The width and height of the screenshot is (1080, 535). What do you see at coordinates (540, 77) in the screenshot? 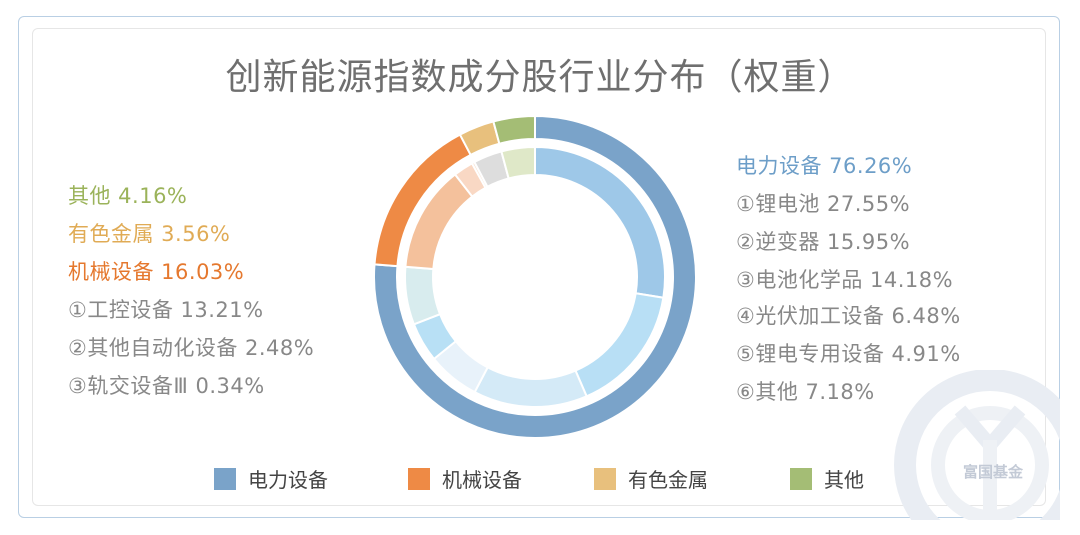
I see `chart-title: 创新能源指数成分股行业分布（权重）` at bounding box center [540, 77].